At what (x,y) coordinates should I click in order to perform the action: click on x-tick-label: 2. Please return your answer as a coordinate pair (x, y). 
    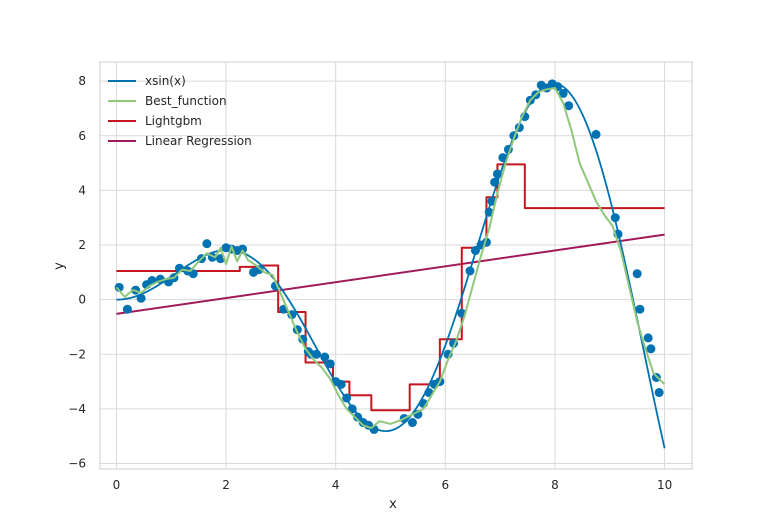
    Looking at the image, I should click on (226, 485).